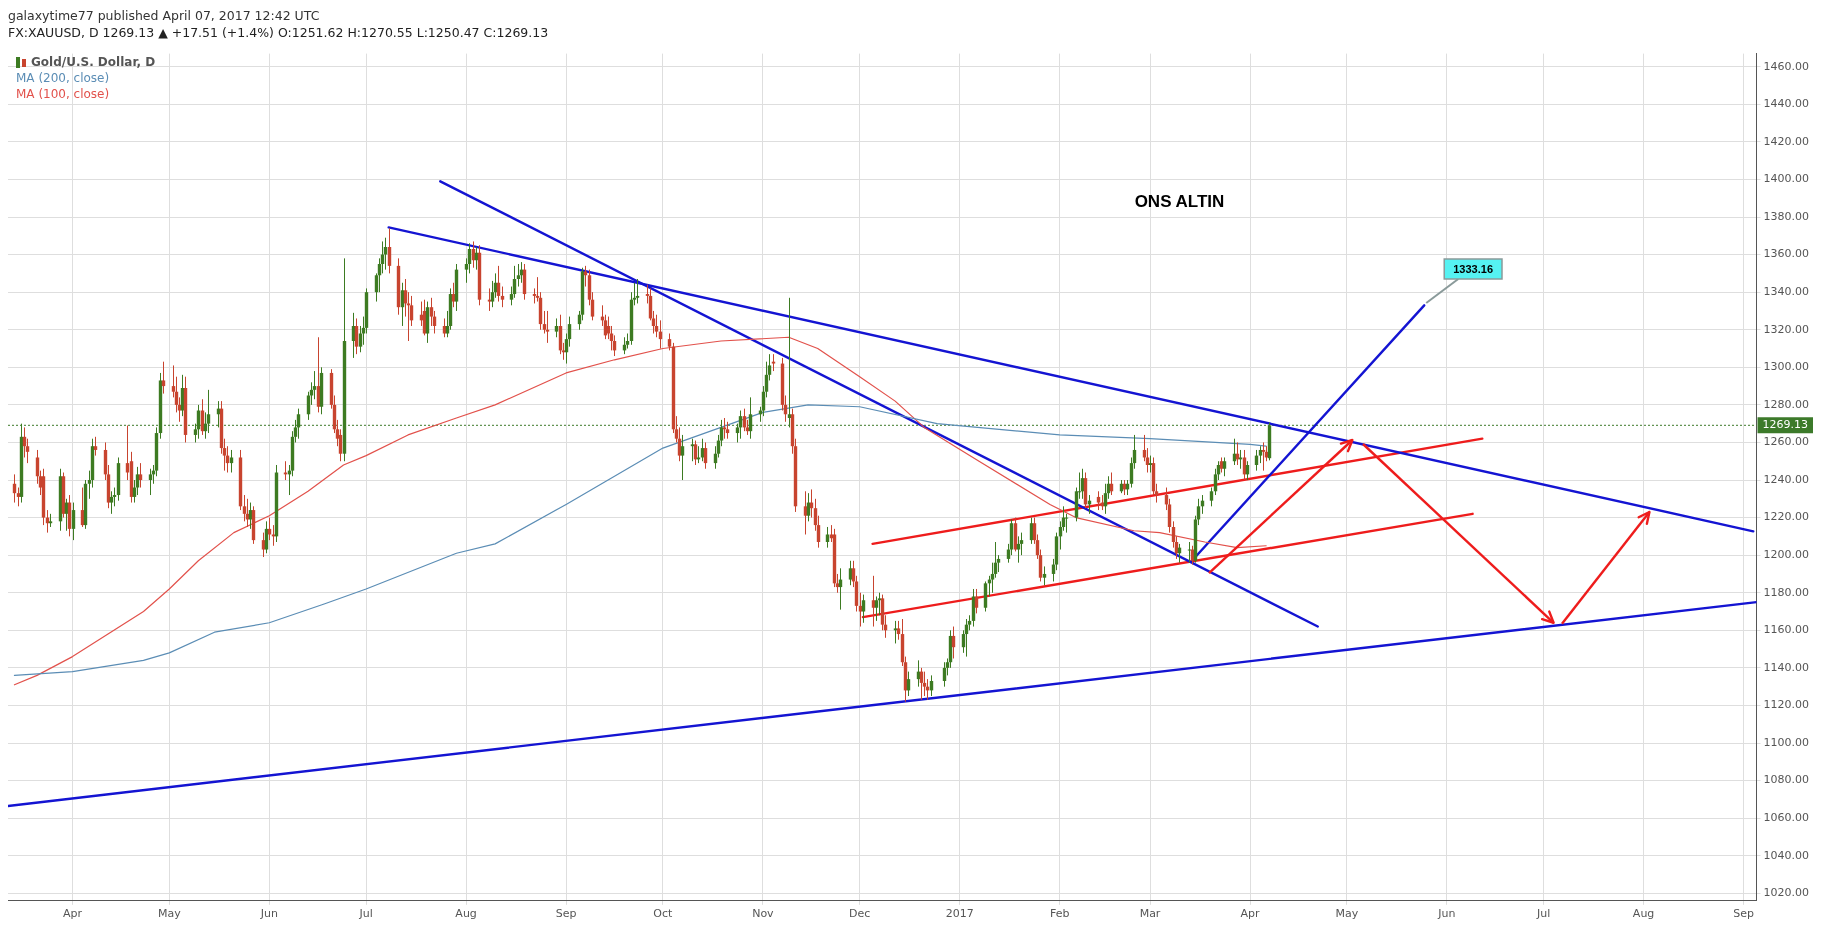 This screenshot has width=1824, height=945. I want to click on y-tick-label: 1420.00, so click(1786, 141).